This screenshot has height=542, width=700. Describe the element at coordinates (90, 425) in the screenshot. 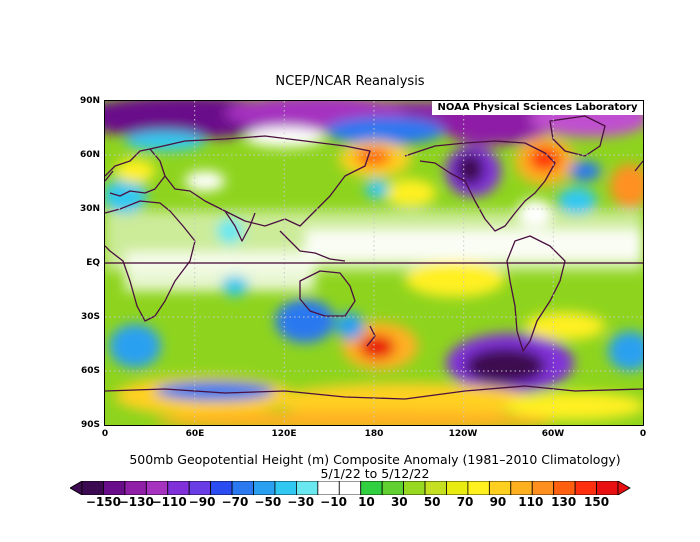

I see `lat-label: 90S` at that location.